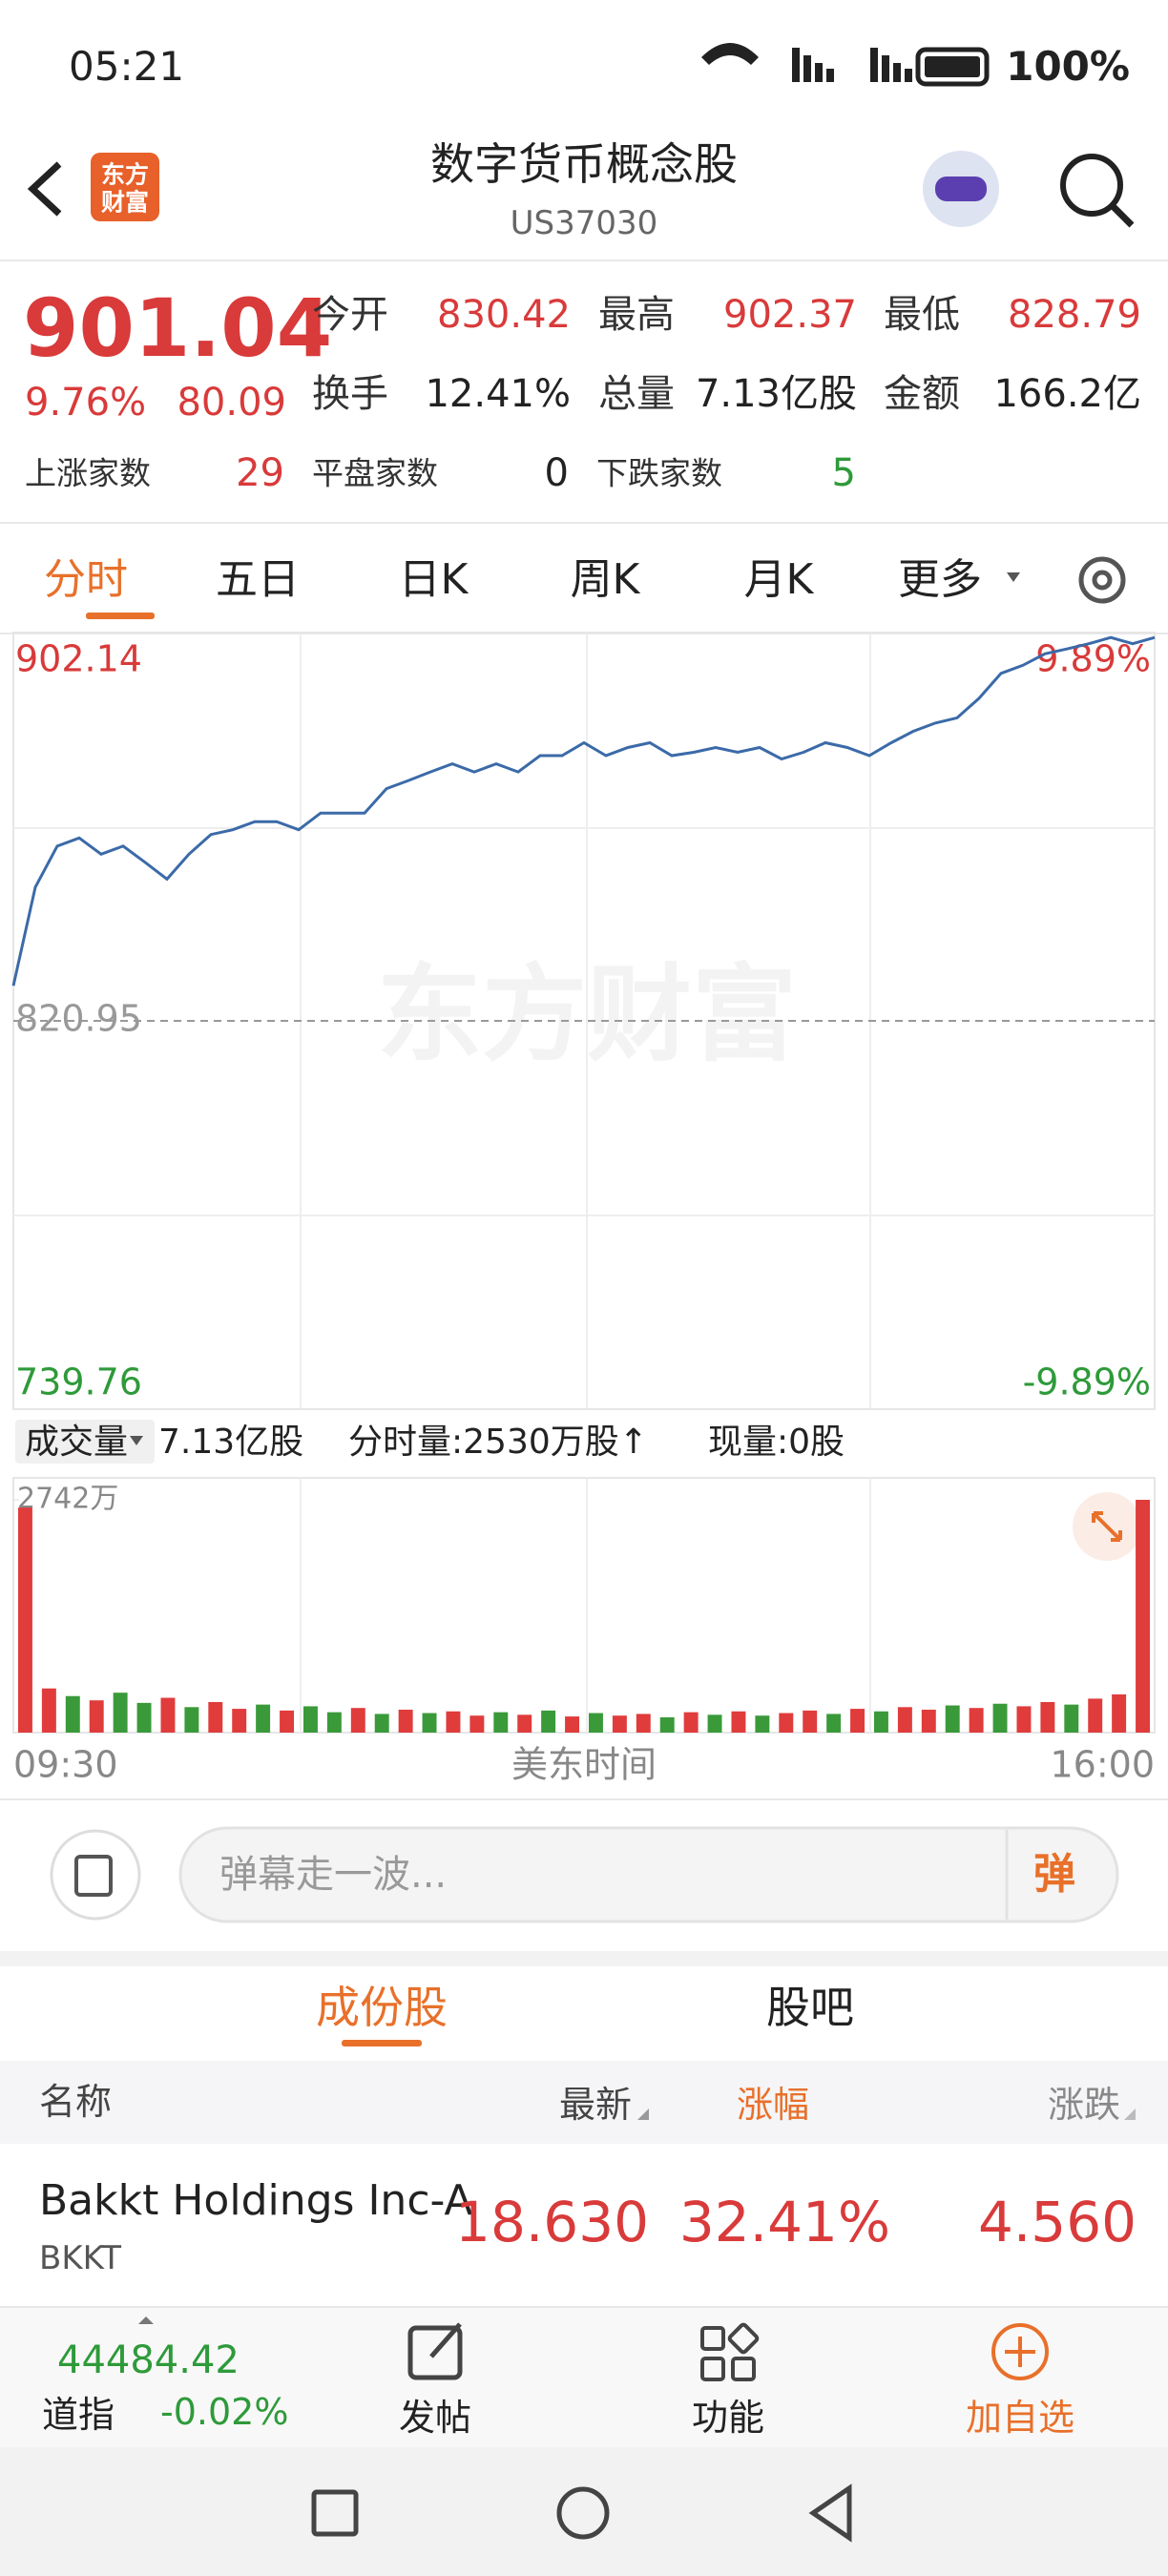 This screenshot has height=2576, width=1168. Describe the element at coordinates (350, 394) in the screenshot. I see `stat-label: 换手` at that location.